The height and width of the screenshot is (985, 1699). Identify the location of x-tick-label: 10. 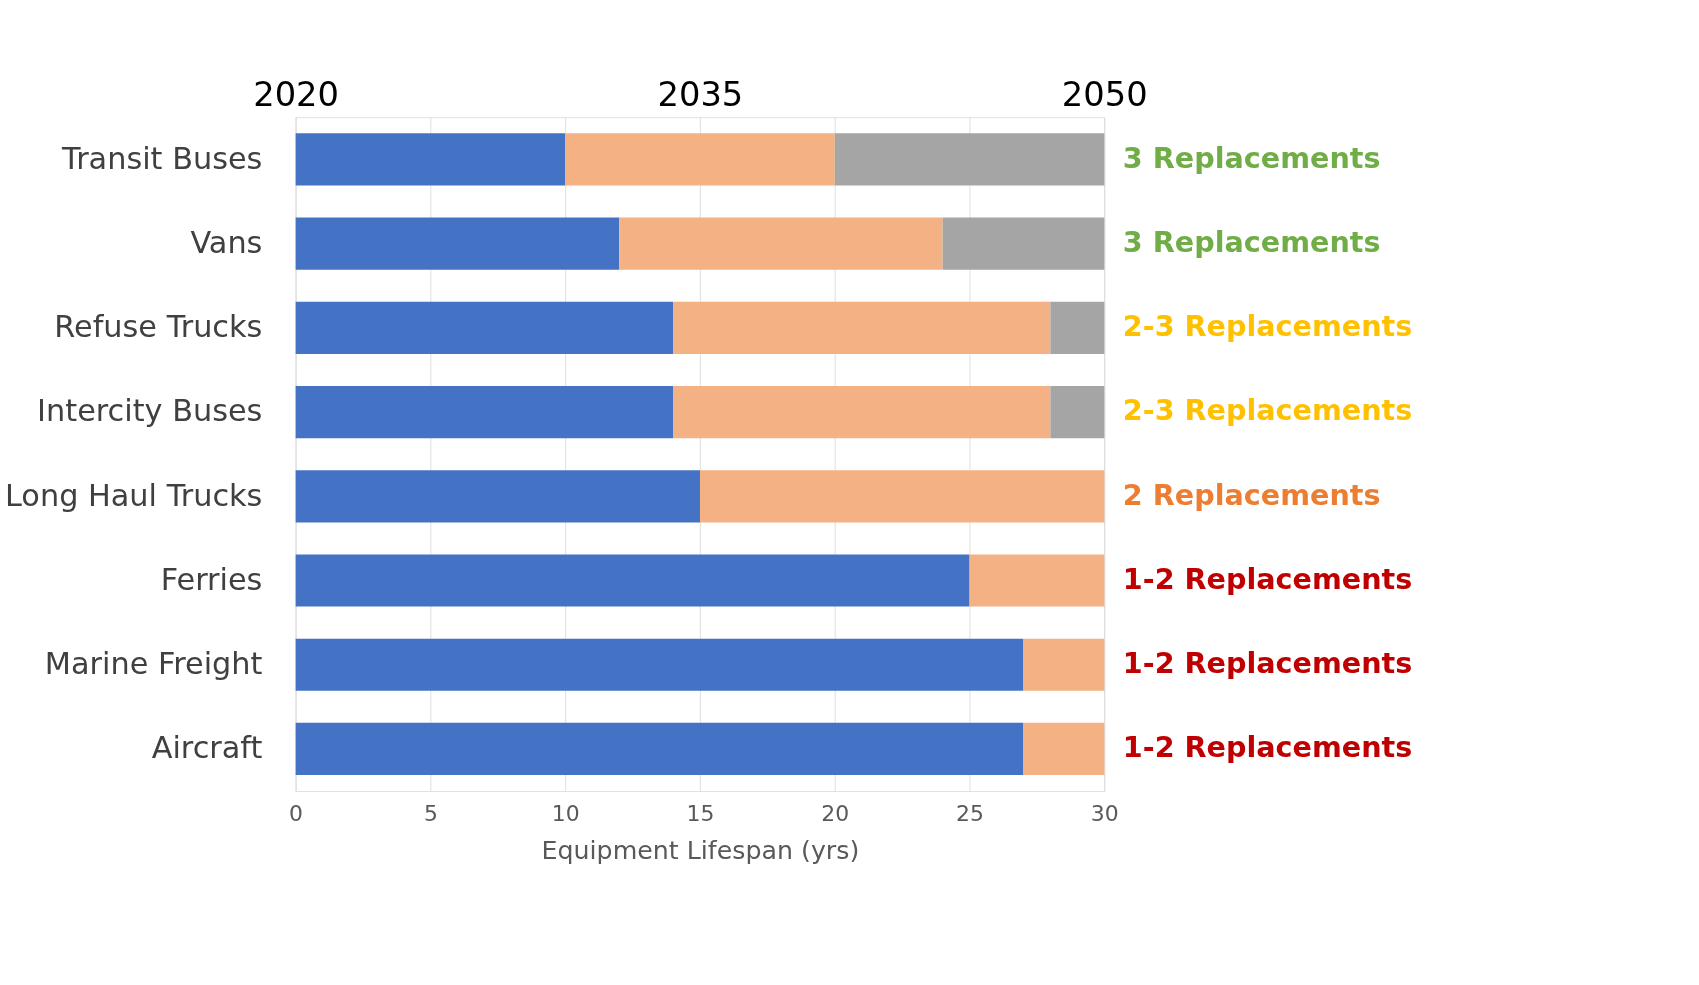
(565, 813).